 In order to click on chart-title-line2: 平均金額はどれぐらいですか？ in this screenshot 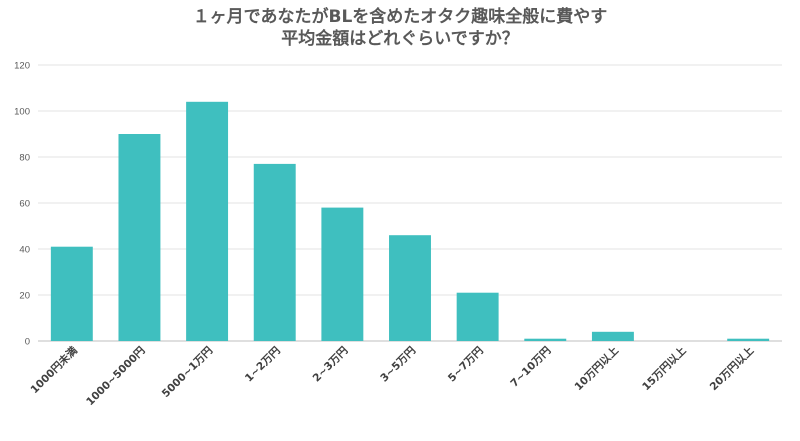, I will do `click(400, 39)`.